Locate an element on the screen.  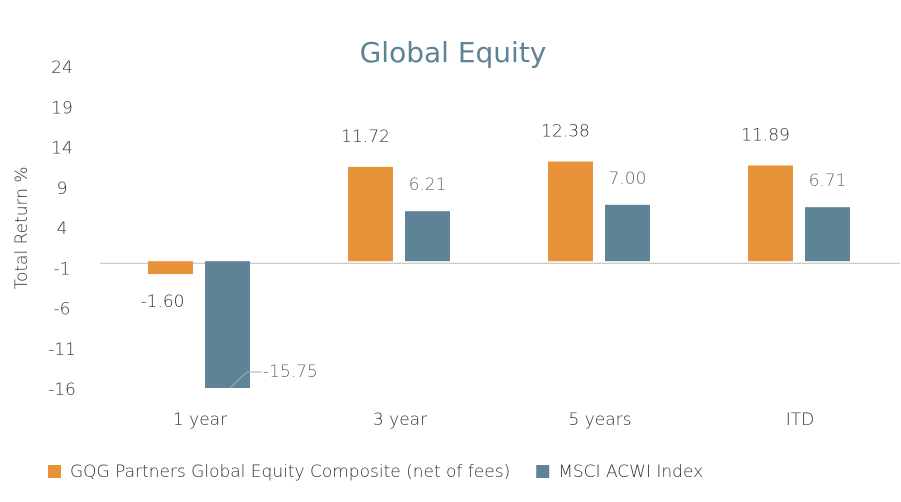
x-tick-label: 1 year is located at coordinates (200, 420).